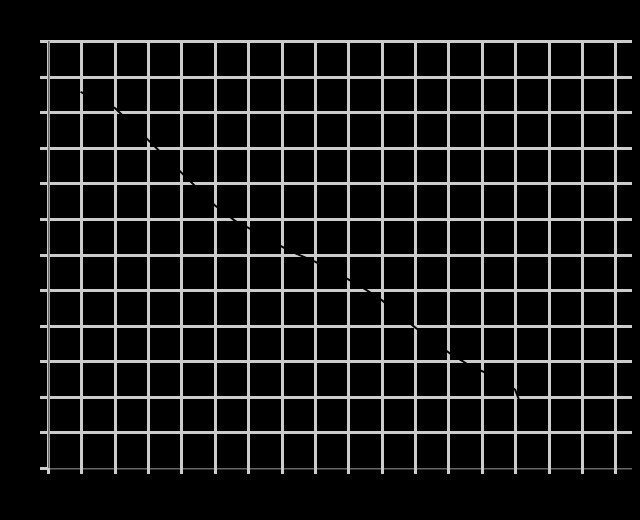  Describe the element at coordinates (44, 255) in the screenshot. I see `y-axis-ticks` at that location.